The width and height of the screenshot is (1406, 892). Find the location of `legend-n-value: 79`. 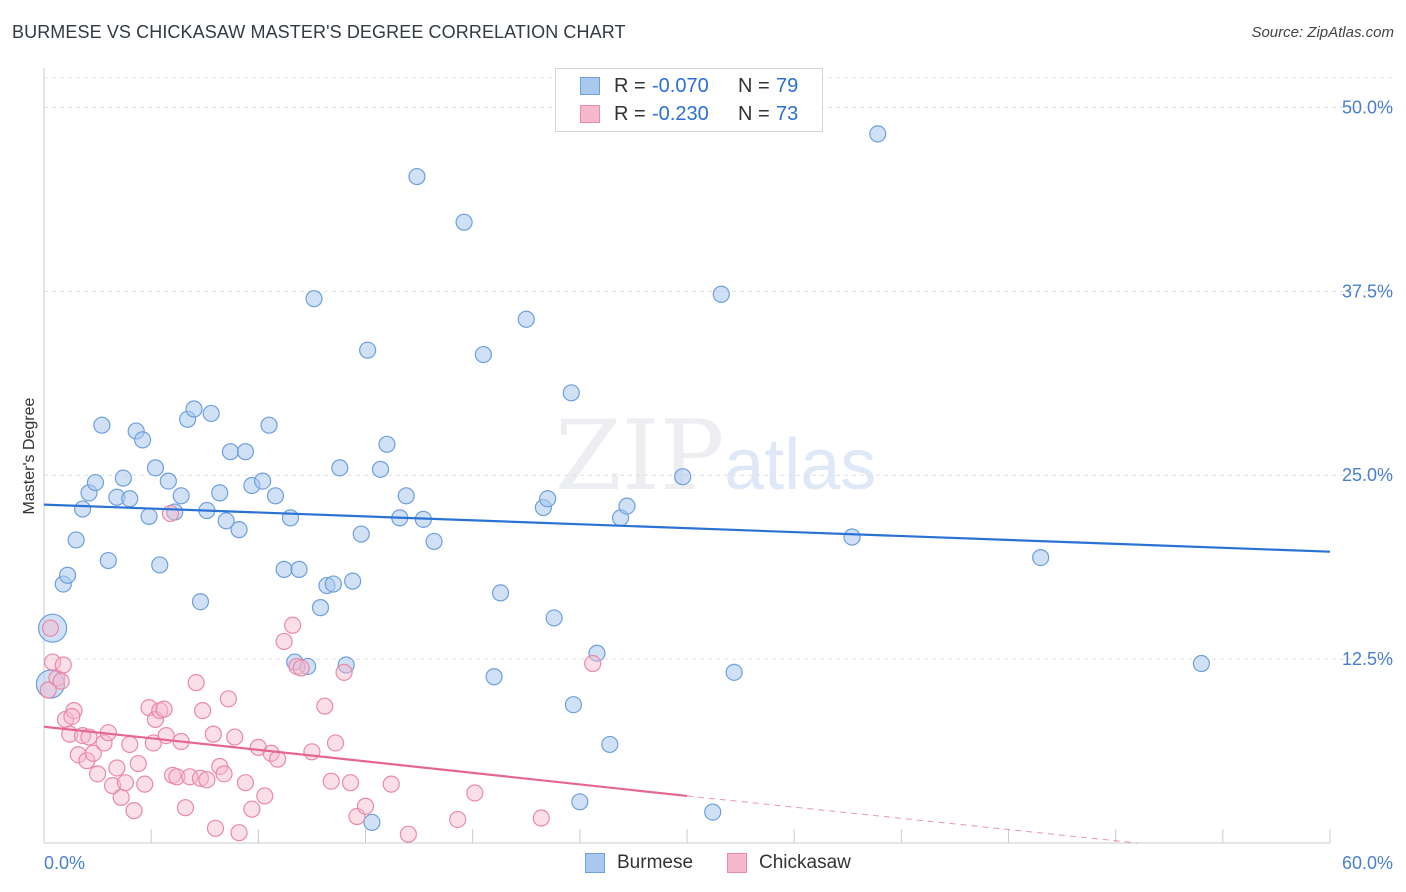

legend-n-value: 79 is located at coordinates (787, 85).